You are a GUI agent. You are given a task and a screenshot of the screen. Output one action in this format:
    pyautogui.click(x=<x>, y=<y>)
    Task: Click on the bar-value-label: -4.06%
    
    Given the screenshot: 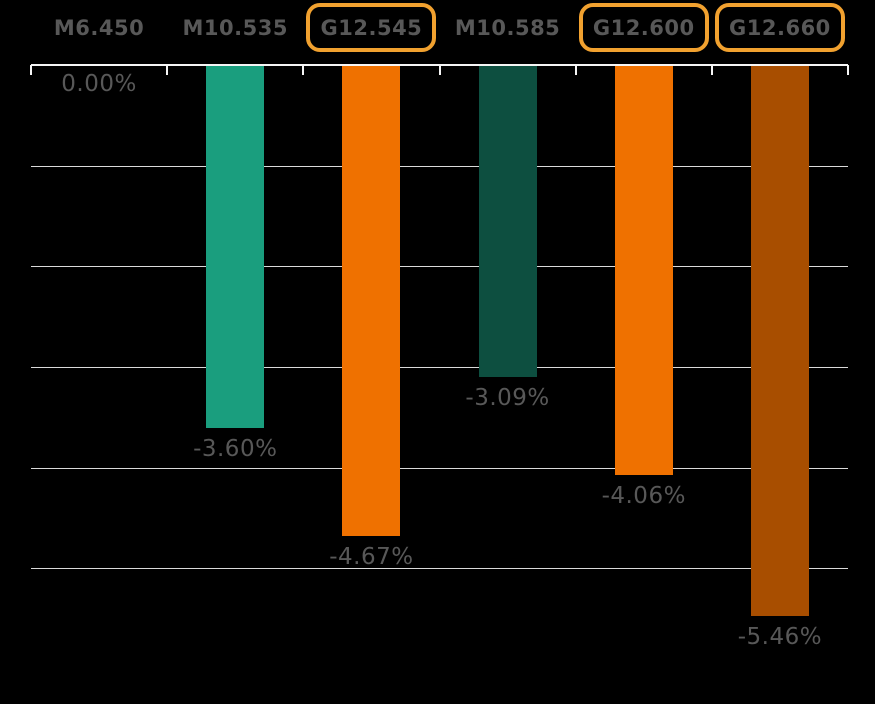 What is the action you would take?
    pyautogui.click(x=643, y=495)
    